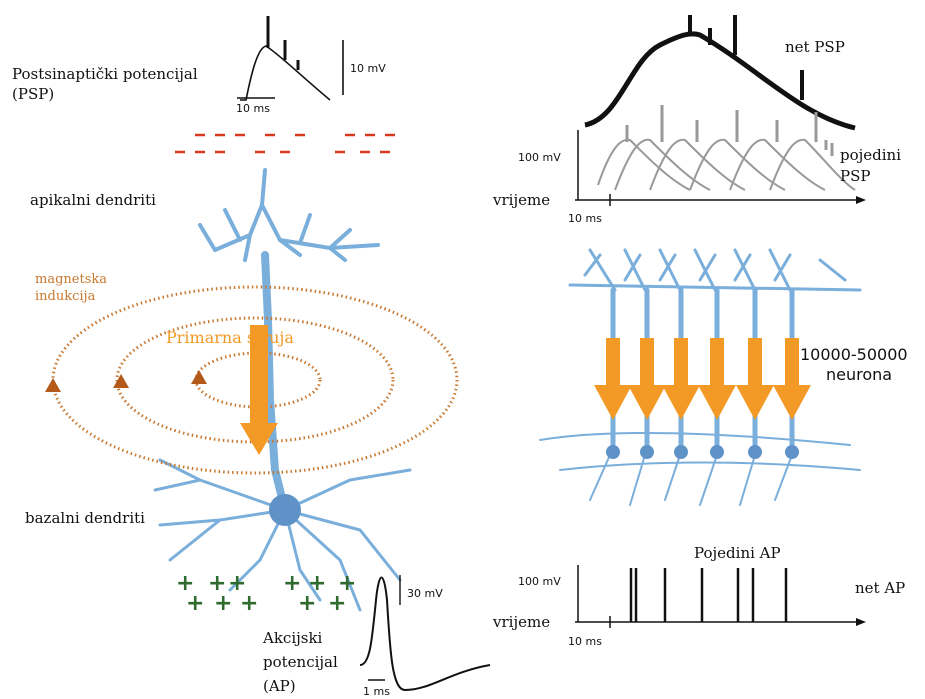 Image resolution: width=925 pixels, height=699 pixels. What do you see at coordinates (368, 68) in the screenshot?
I see `scale-label: 10 mV` at bounding box center [368, 68].